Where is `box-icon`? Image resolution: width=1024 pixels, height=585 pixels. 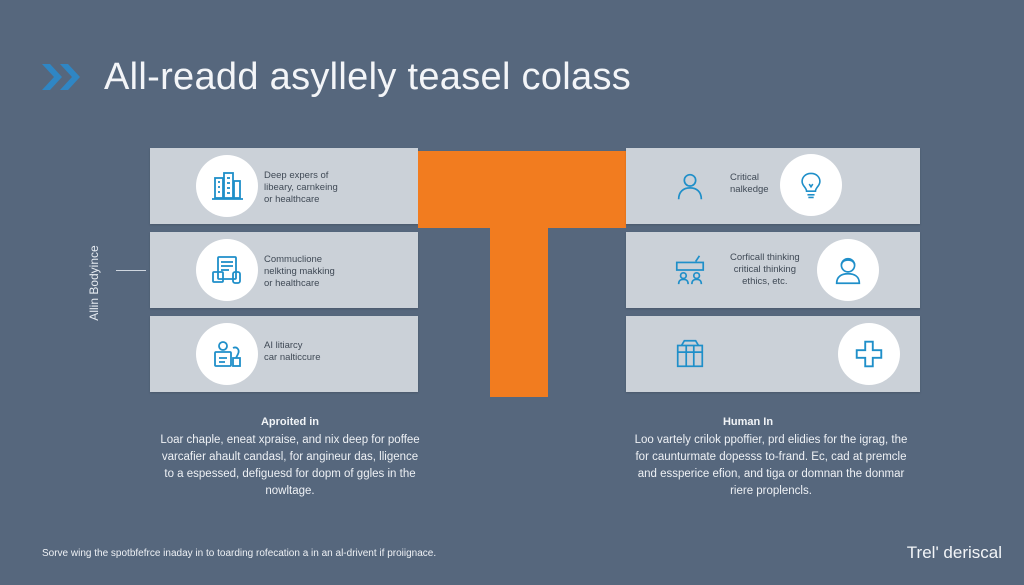 box-icon is located at coordinates (690, 353).